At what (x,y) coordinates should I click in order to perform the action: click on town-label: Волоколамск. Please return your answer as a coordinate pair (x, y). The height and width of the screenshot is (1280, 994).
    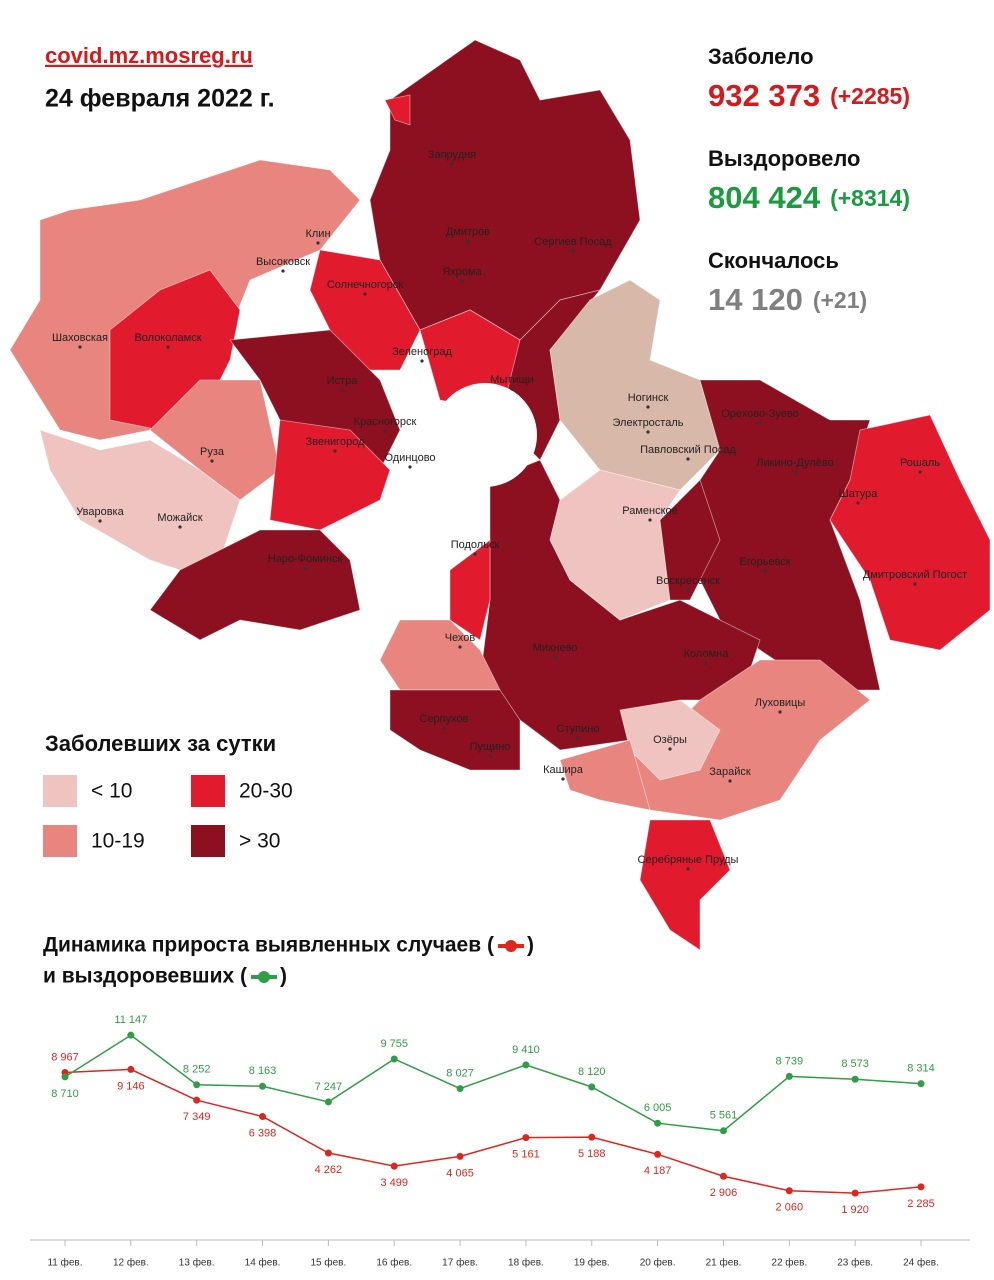
    Looking at the image, I should click on (167, 338).